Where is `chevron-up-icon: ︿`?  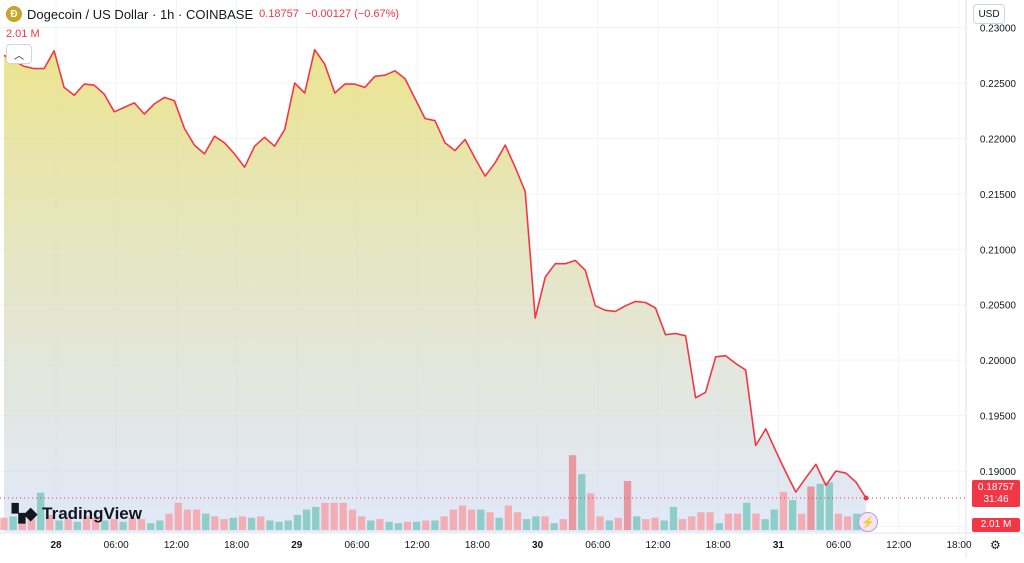 chevron-up-icon: ︿ is located at coordinates (19, 56).